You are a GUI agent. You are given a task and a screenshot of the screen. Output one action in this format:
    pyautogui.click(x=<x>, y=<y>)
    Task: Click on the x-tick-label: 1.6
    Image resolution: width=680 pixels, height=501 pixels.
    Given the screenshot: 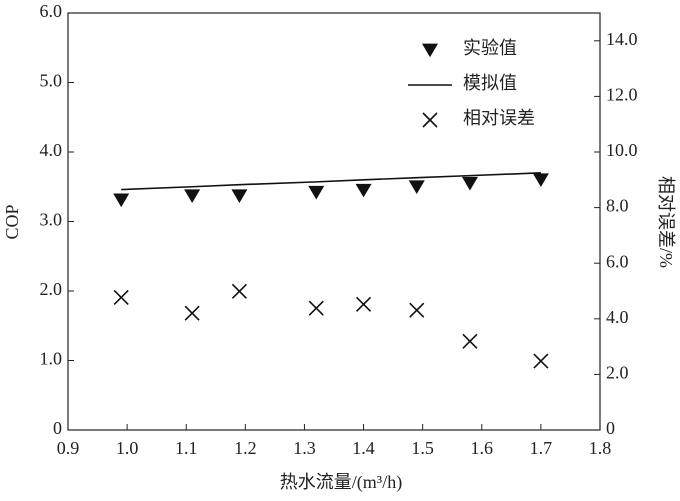 What is the action you would take?
    pyautogui.click(x=482, y=448)
    